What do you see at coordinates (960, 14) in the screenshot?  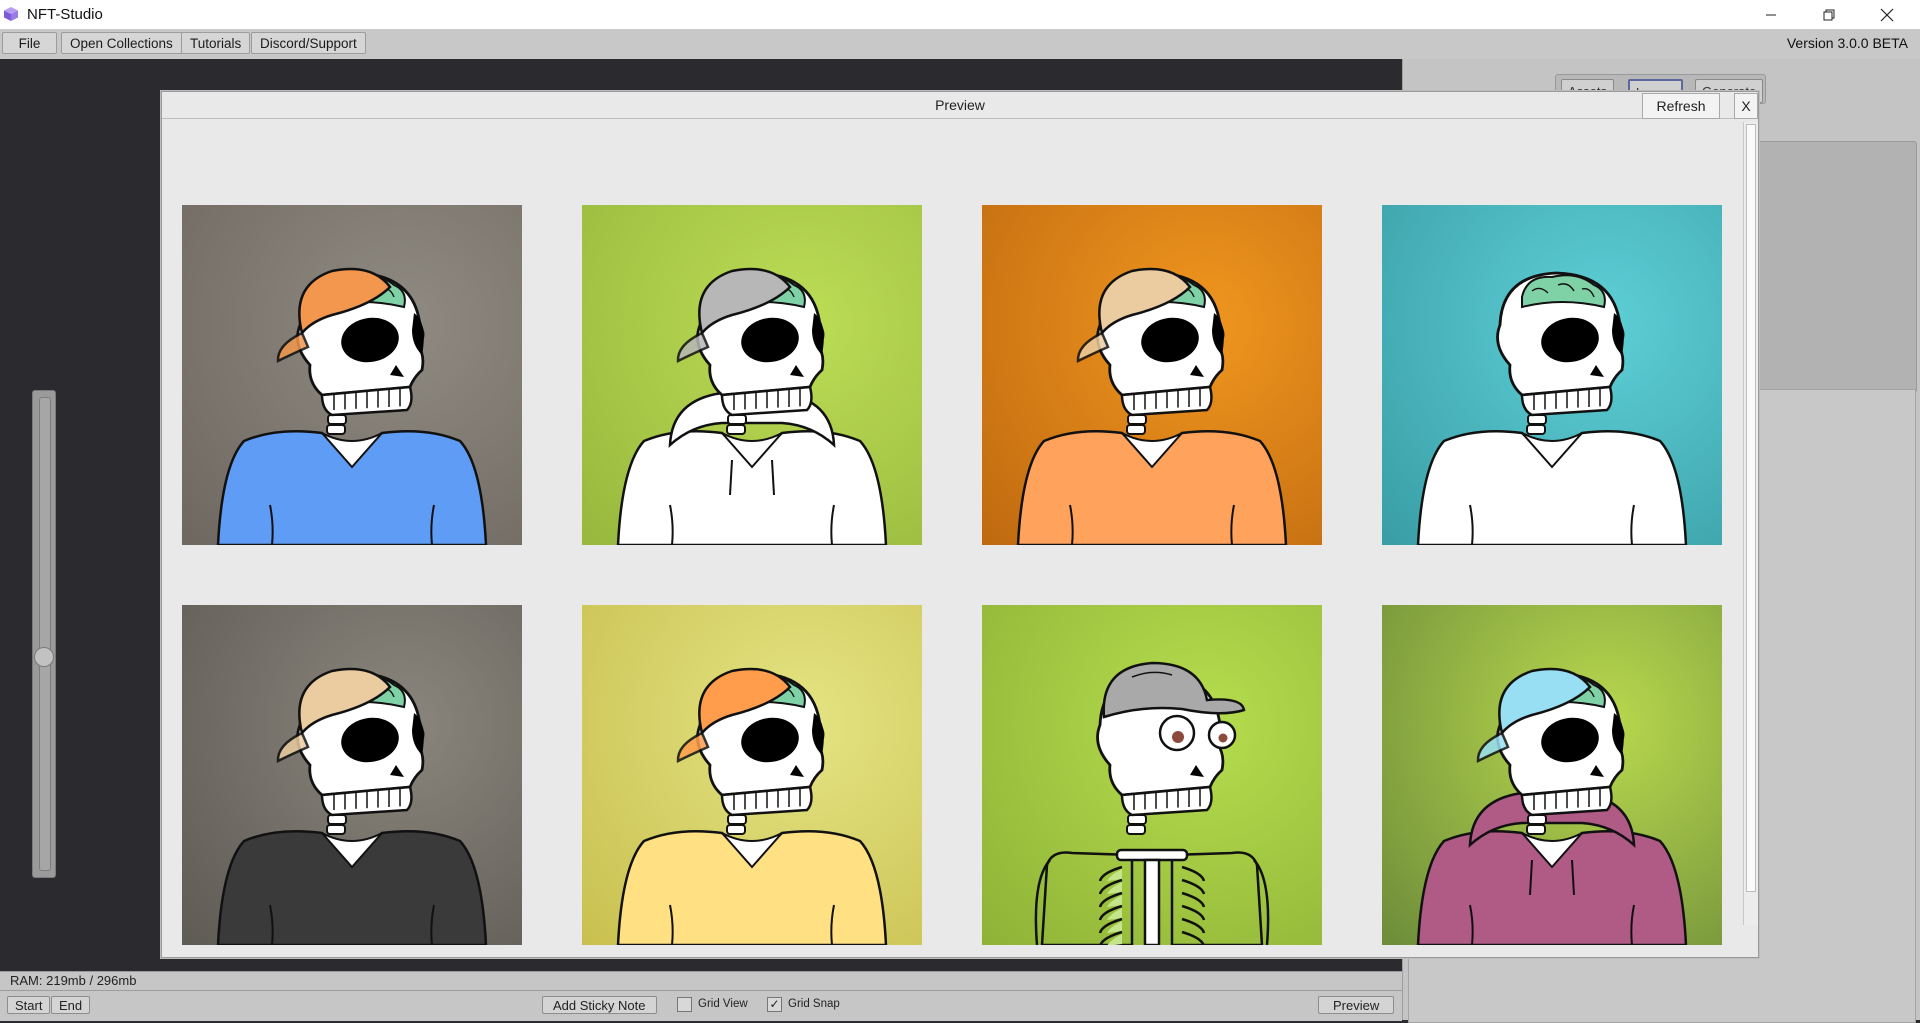 I see `title-bar: NFT-Studio` at bounding box center [960, 14].